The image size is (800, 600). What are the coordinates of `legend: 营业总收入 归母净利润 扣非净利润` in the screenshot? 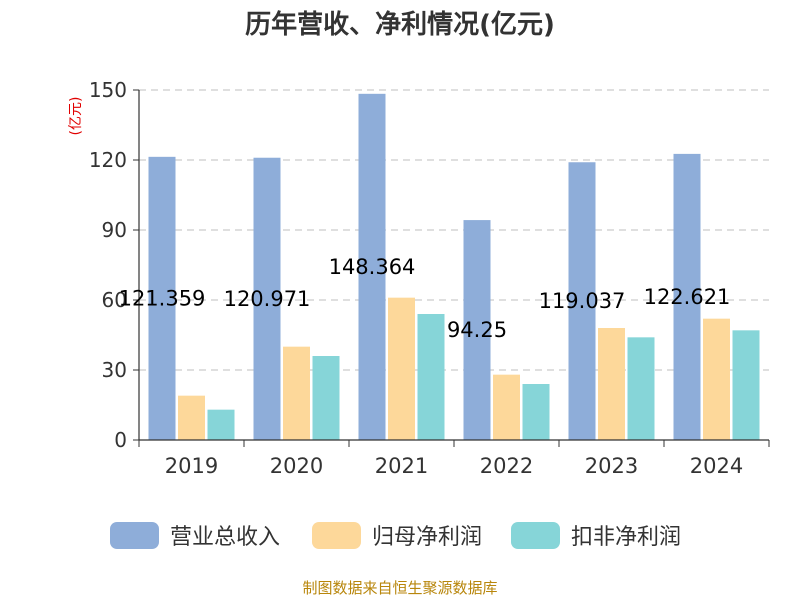 It's located at (395, 536).